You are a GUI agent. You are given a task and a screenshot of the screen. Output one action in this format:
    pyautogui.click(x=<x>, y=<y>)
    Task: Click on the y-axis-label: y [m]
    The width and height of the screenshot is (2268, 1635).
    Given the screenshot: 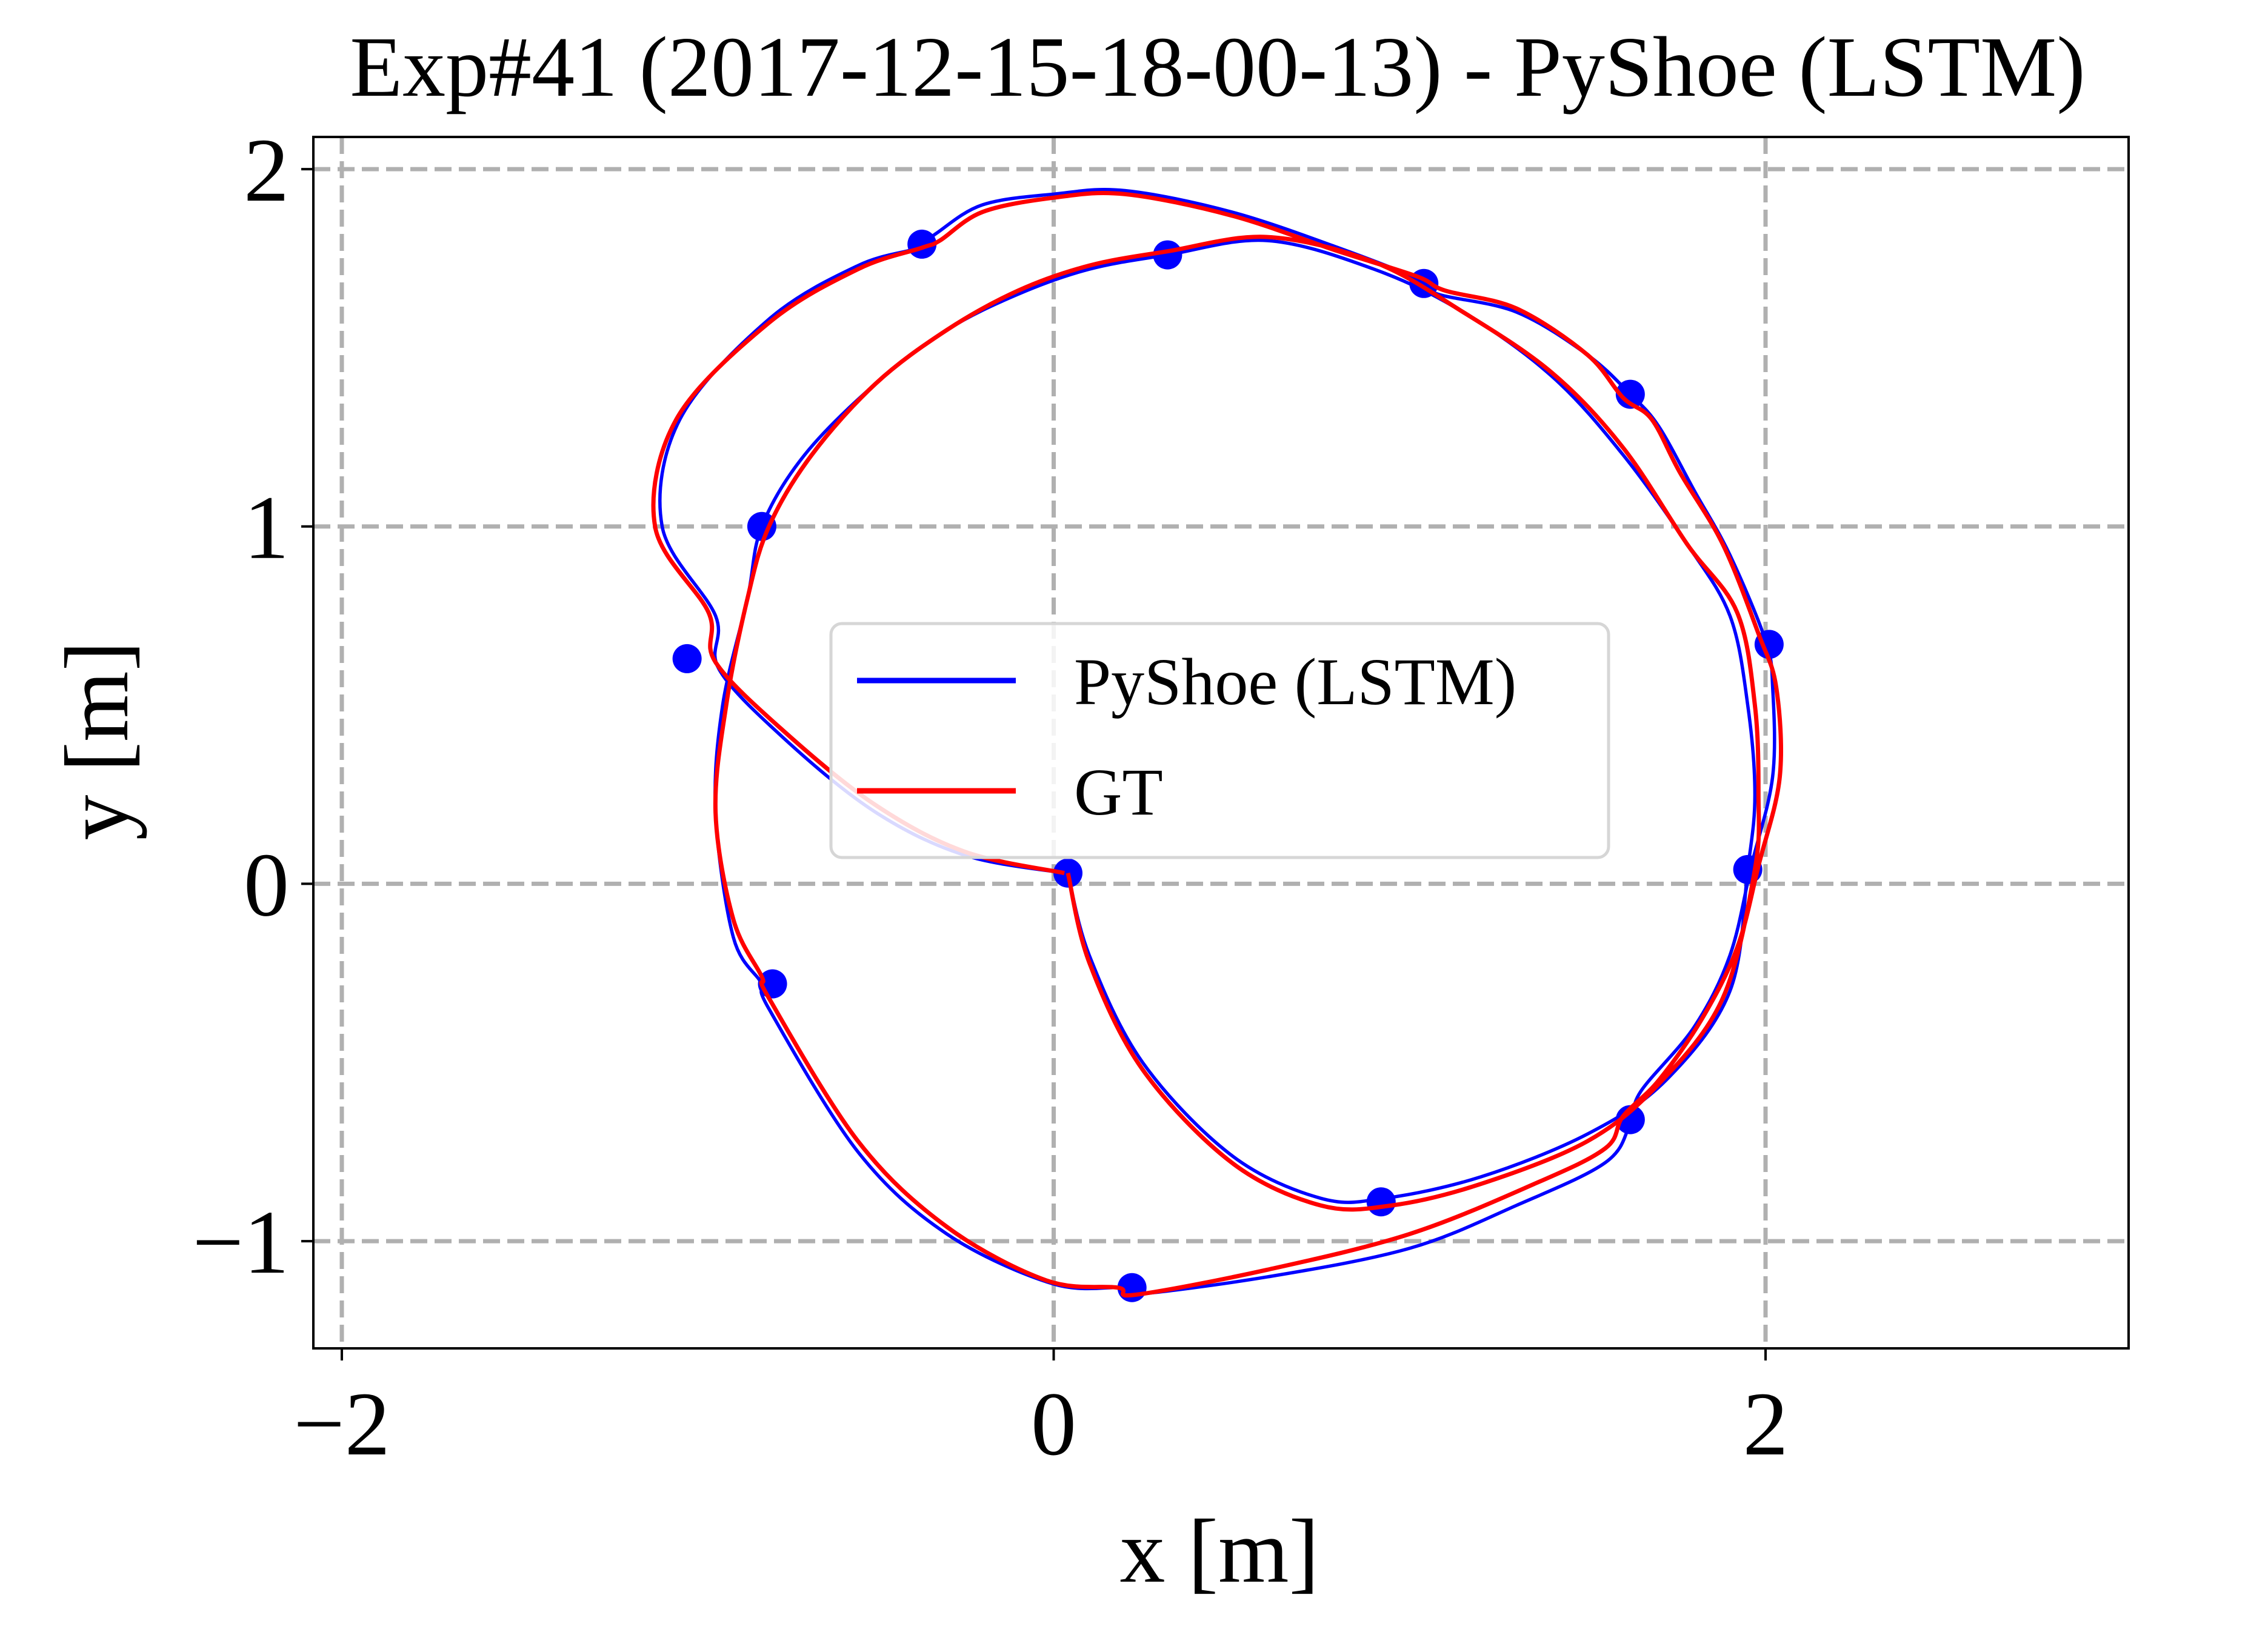 What is the action you would take?
    pyautogui.click(x=97, y=740)
    